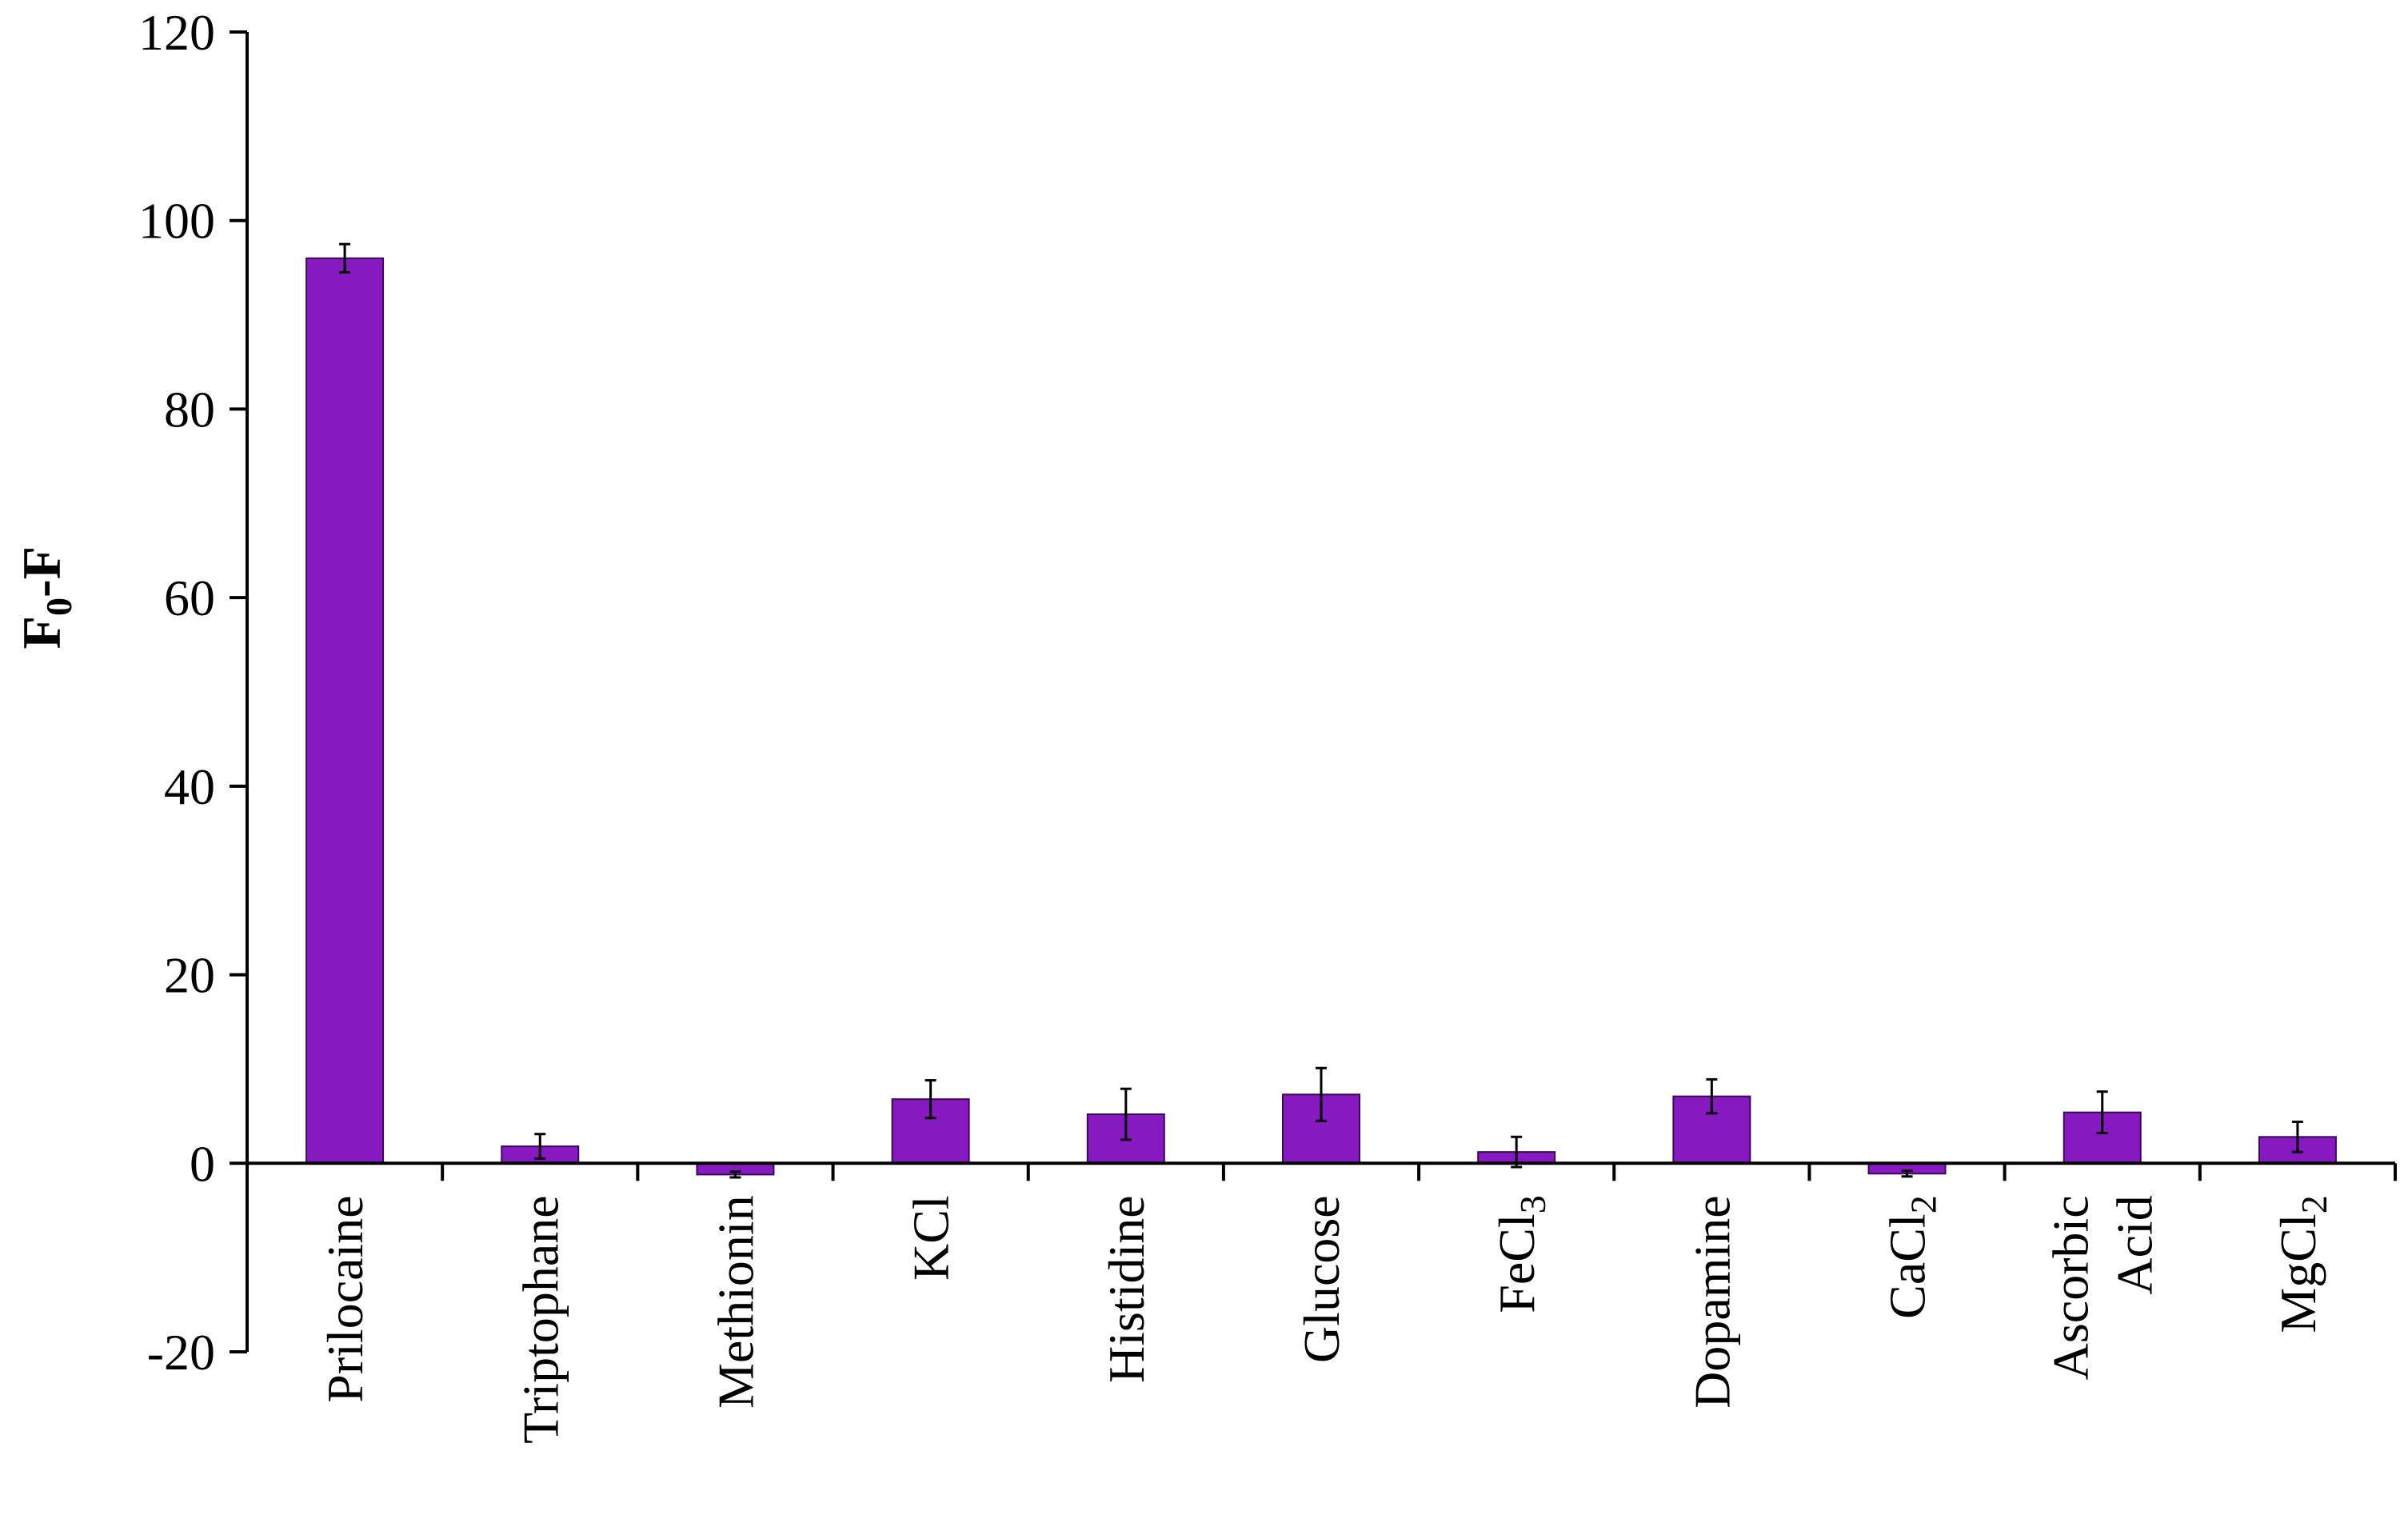 The image size is (2408, 1515). What do you see at coordinates (189, 409) in the screenshot?
I see `y-tick-label: 80` at bounding box center [189, 409].